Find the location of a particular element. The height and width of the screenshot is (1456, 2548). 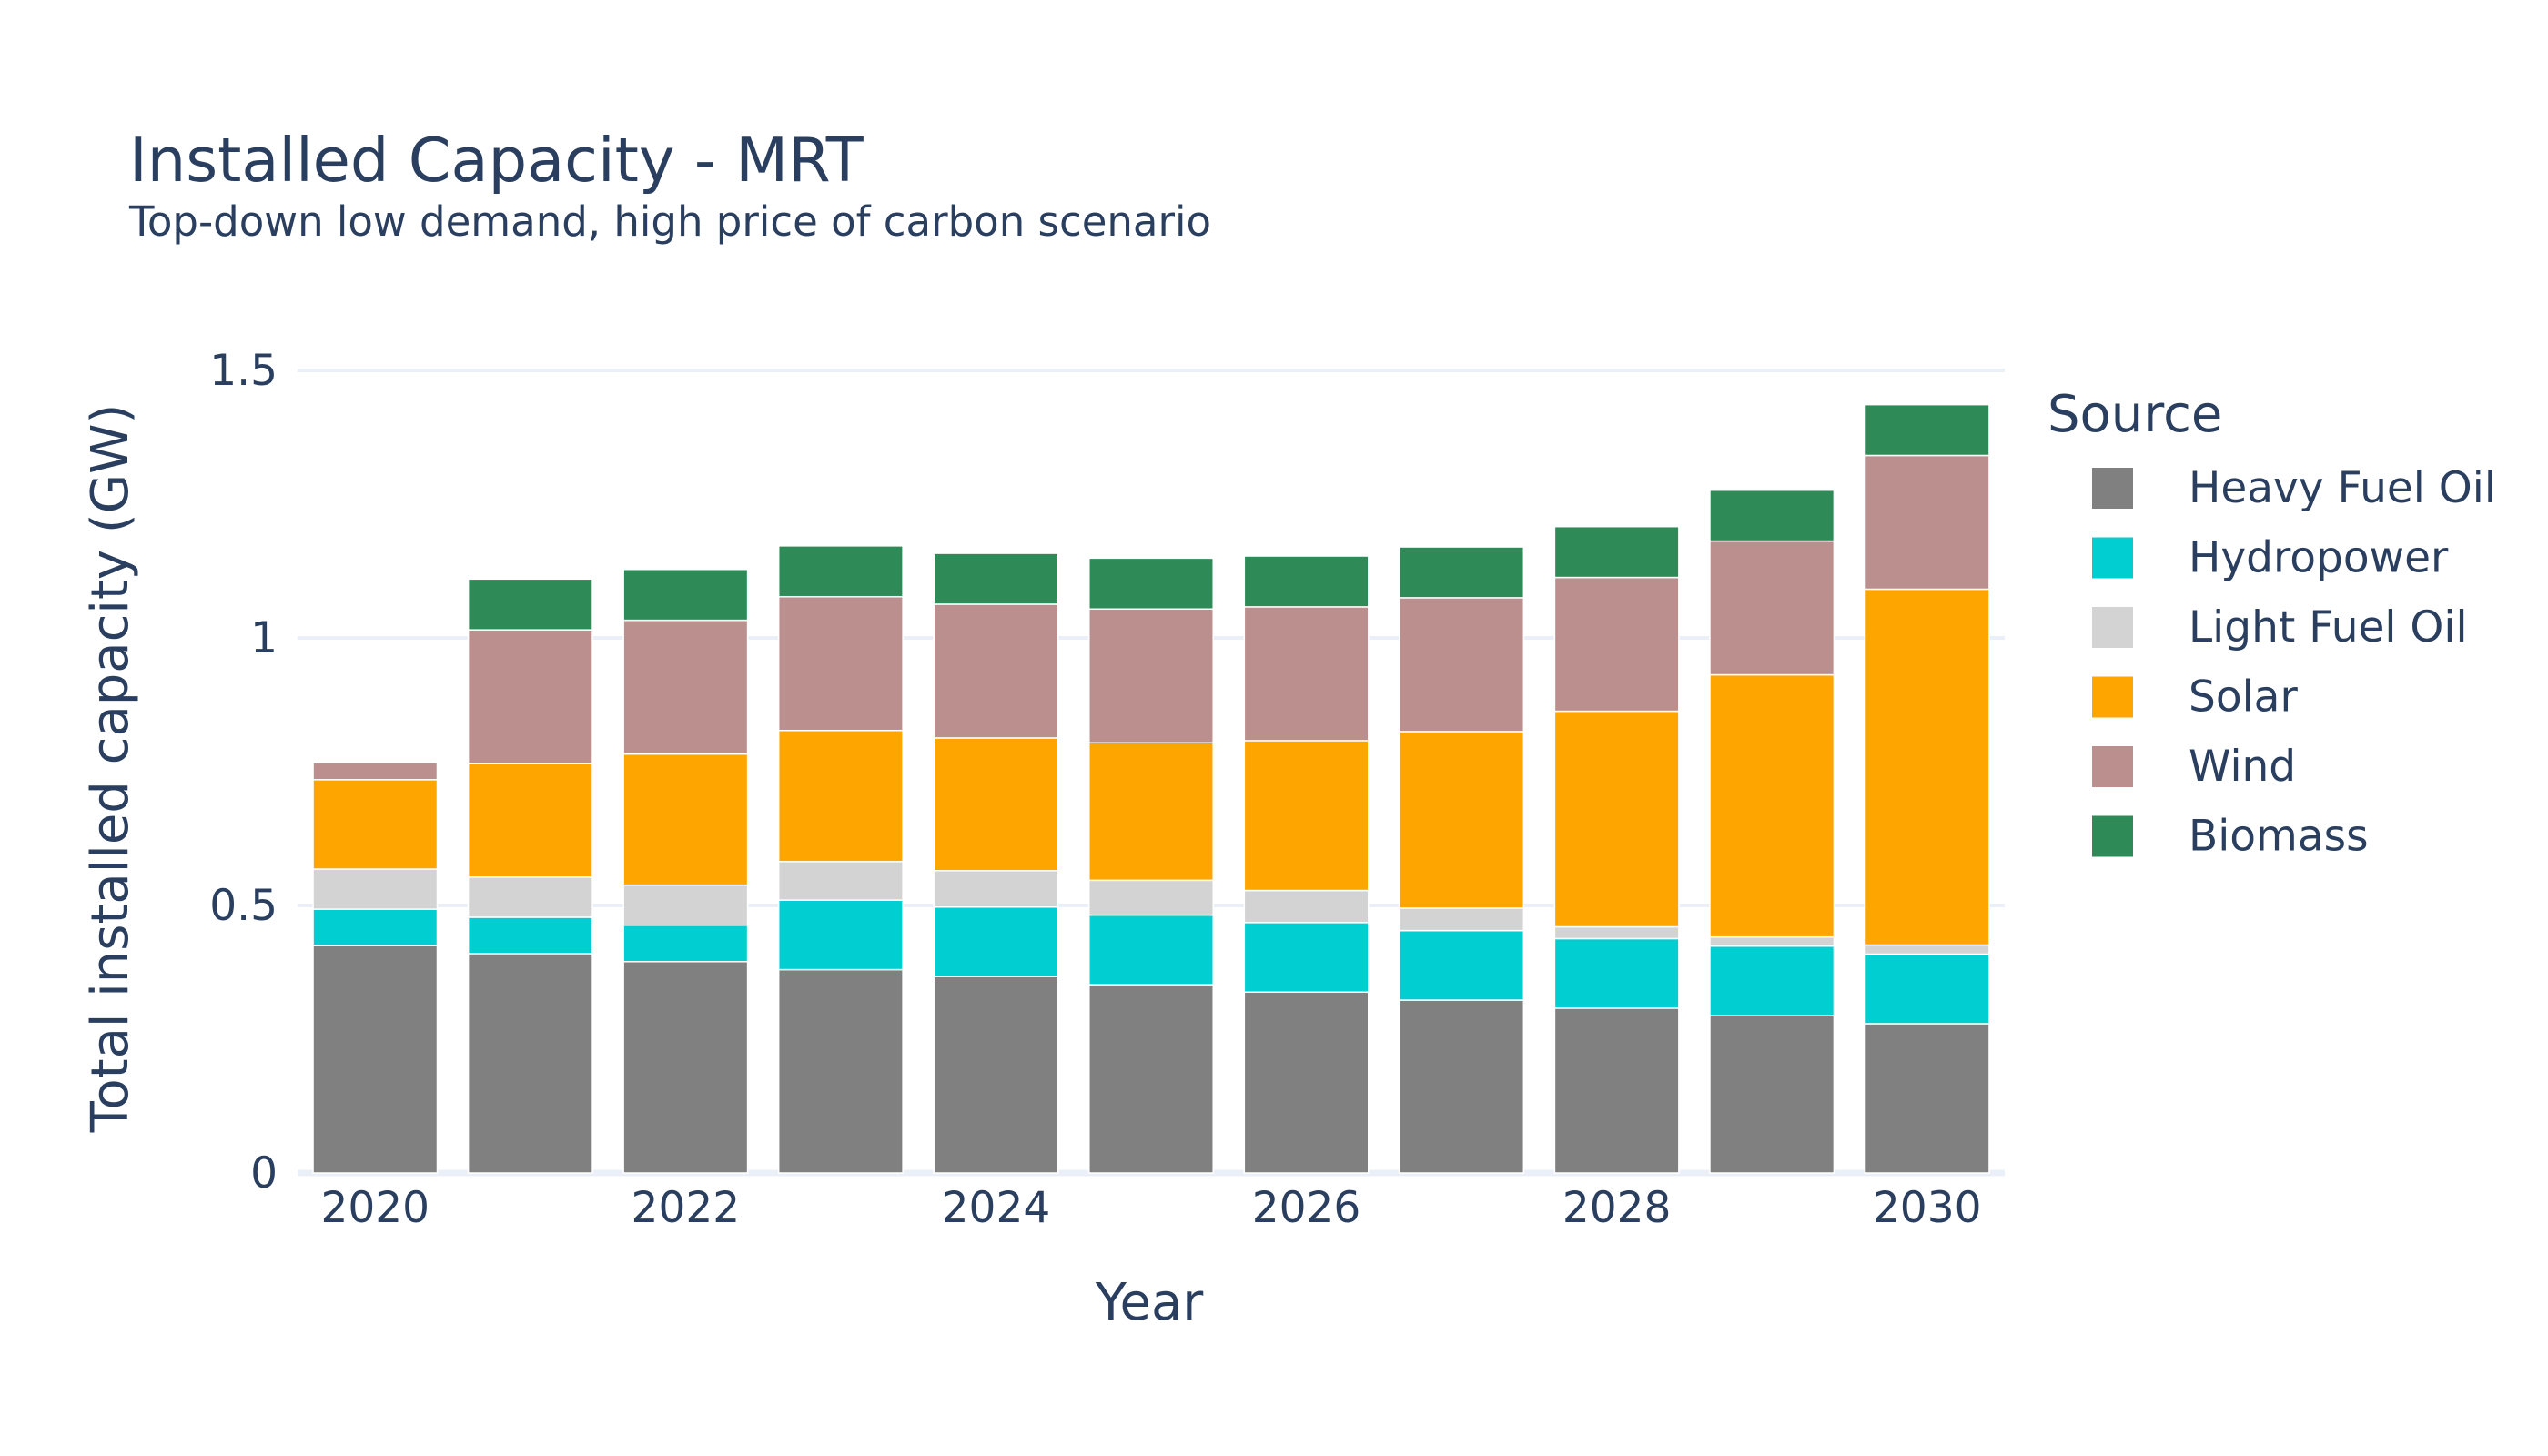

bar-wind-2028 is located at coordinates (1617, 644).